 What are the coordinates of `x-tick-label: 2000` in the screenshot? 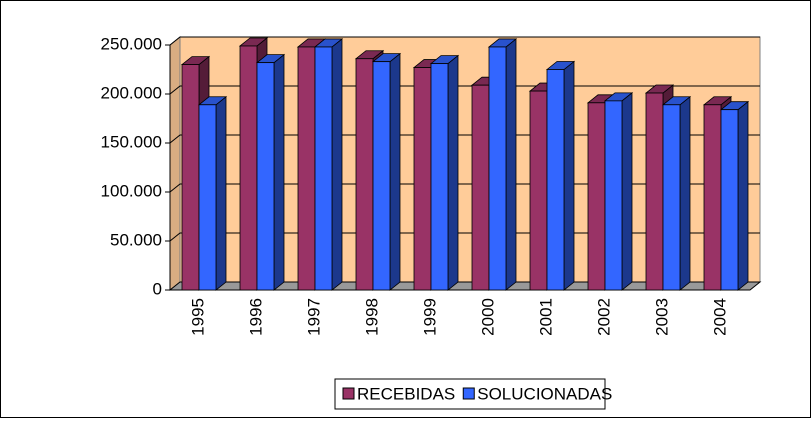 It's located at (487, 317).